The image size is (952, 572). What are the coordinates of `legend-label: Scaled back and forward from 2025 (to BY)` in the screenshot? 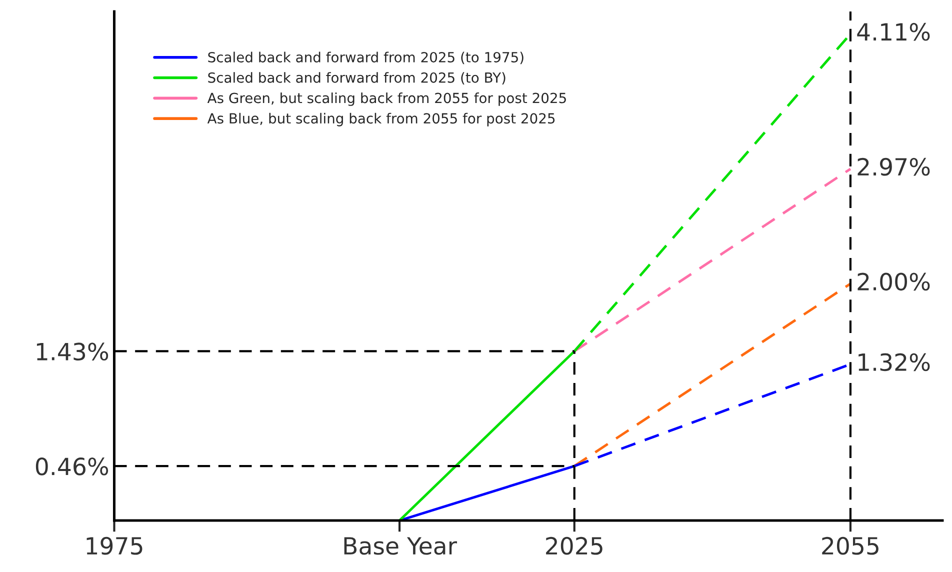 It's located at (357, 78).